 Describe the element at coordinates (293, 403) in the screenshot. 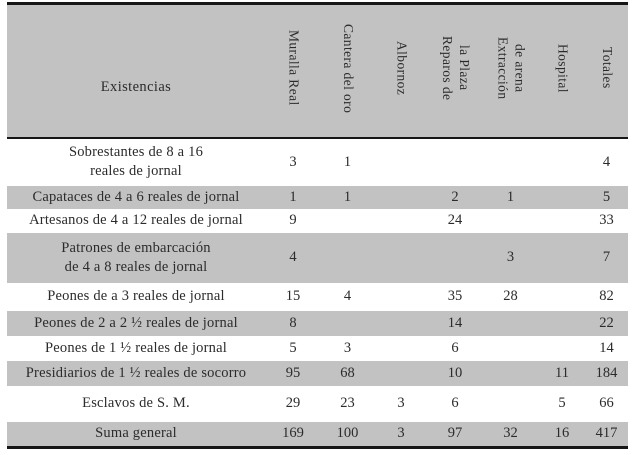

I see `cell-value: 29` at that location.